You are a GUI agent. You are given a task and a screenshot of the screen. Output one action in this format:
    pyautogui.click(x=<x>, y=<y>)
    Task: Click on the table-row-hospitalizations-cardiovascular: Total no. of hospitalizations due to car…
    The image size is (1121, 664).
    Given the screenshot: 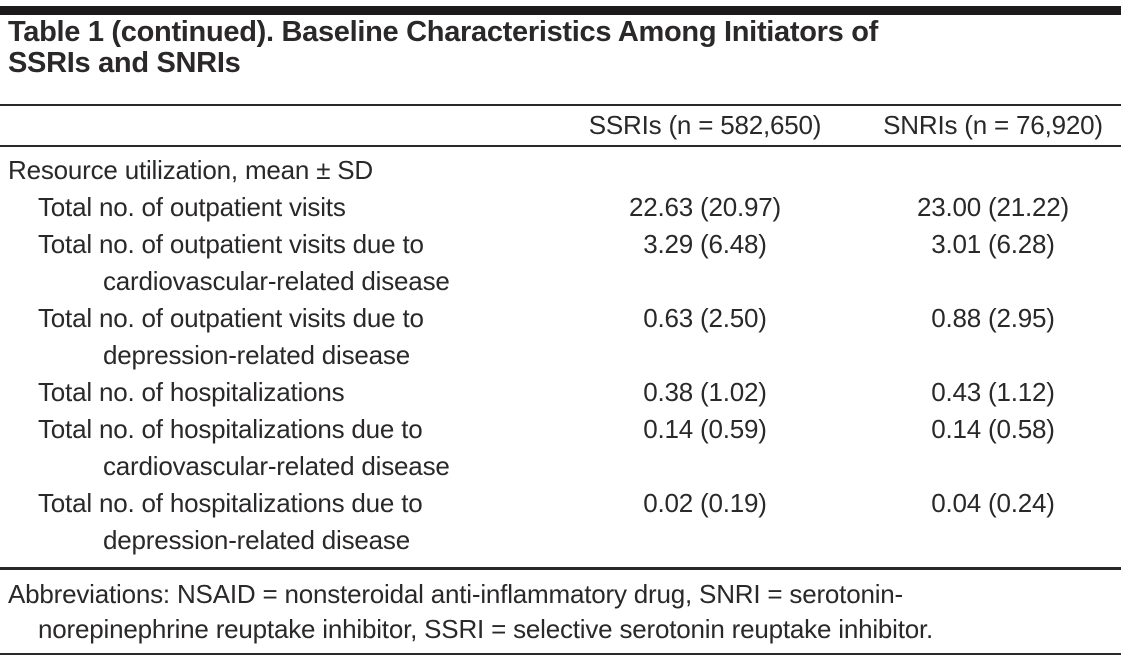 What is the action you would take?
    pyautogui.click(x=560, y=448)
    